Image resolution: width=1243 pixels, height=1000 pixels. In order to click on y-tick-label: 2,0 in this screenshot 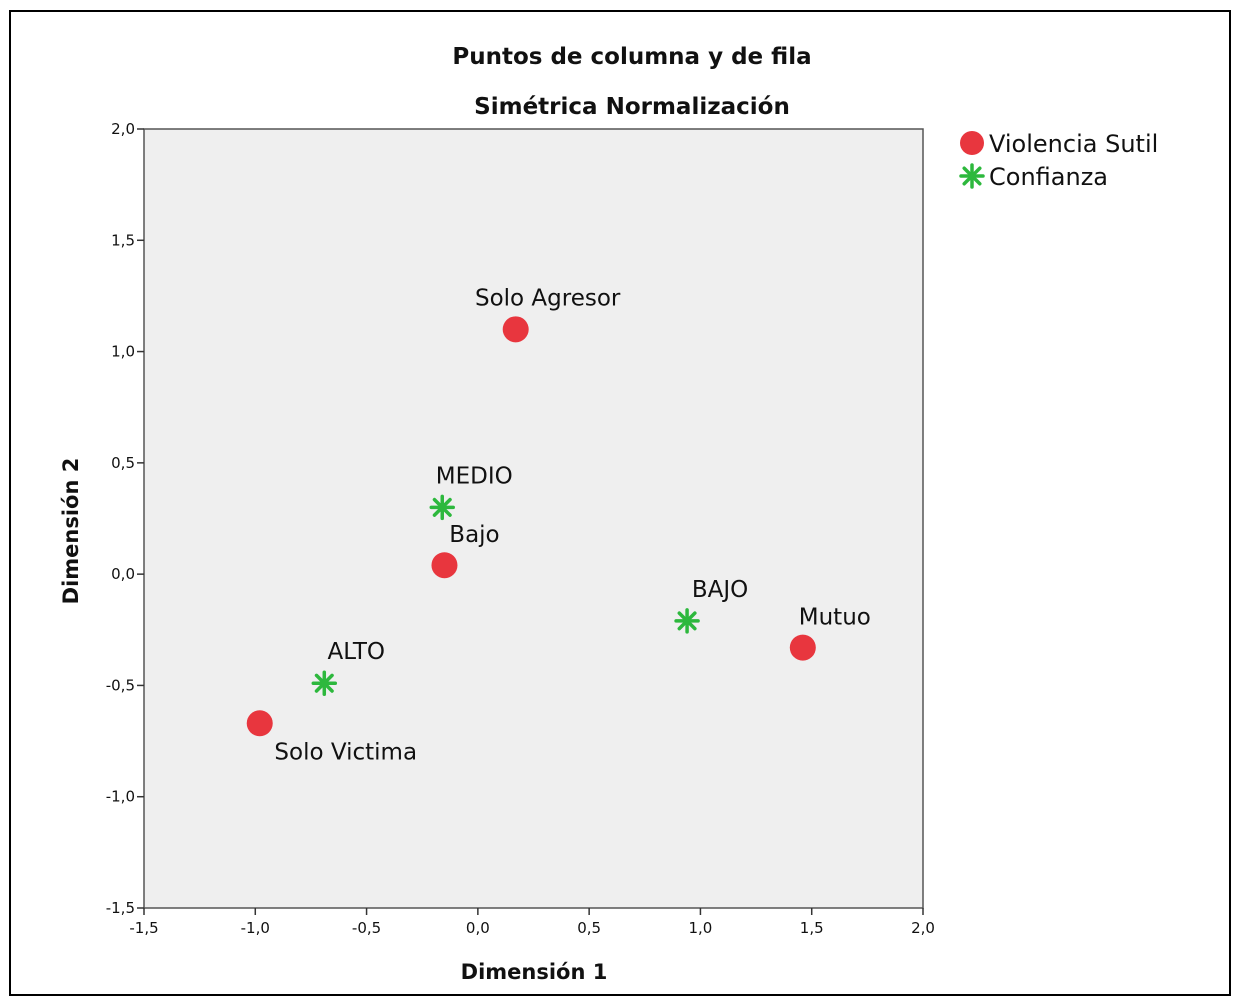, I will do `click(123, 129)`.